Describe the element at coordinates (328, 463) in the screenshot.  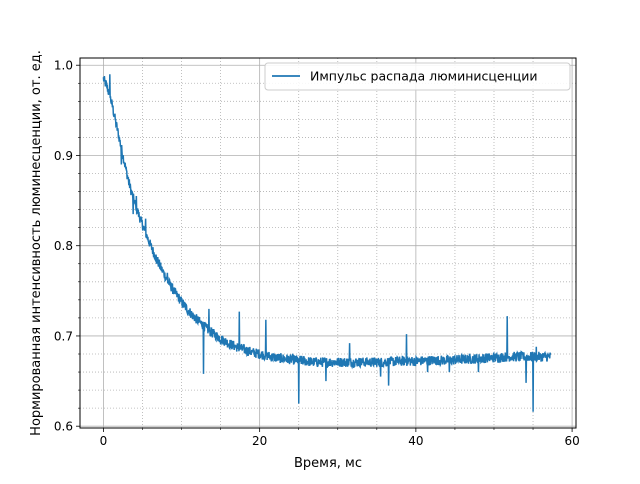
I see `x-axis-label: Время, мс` at that location.